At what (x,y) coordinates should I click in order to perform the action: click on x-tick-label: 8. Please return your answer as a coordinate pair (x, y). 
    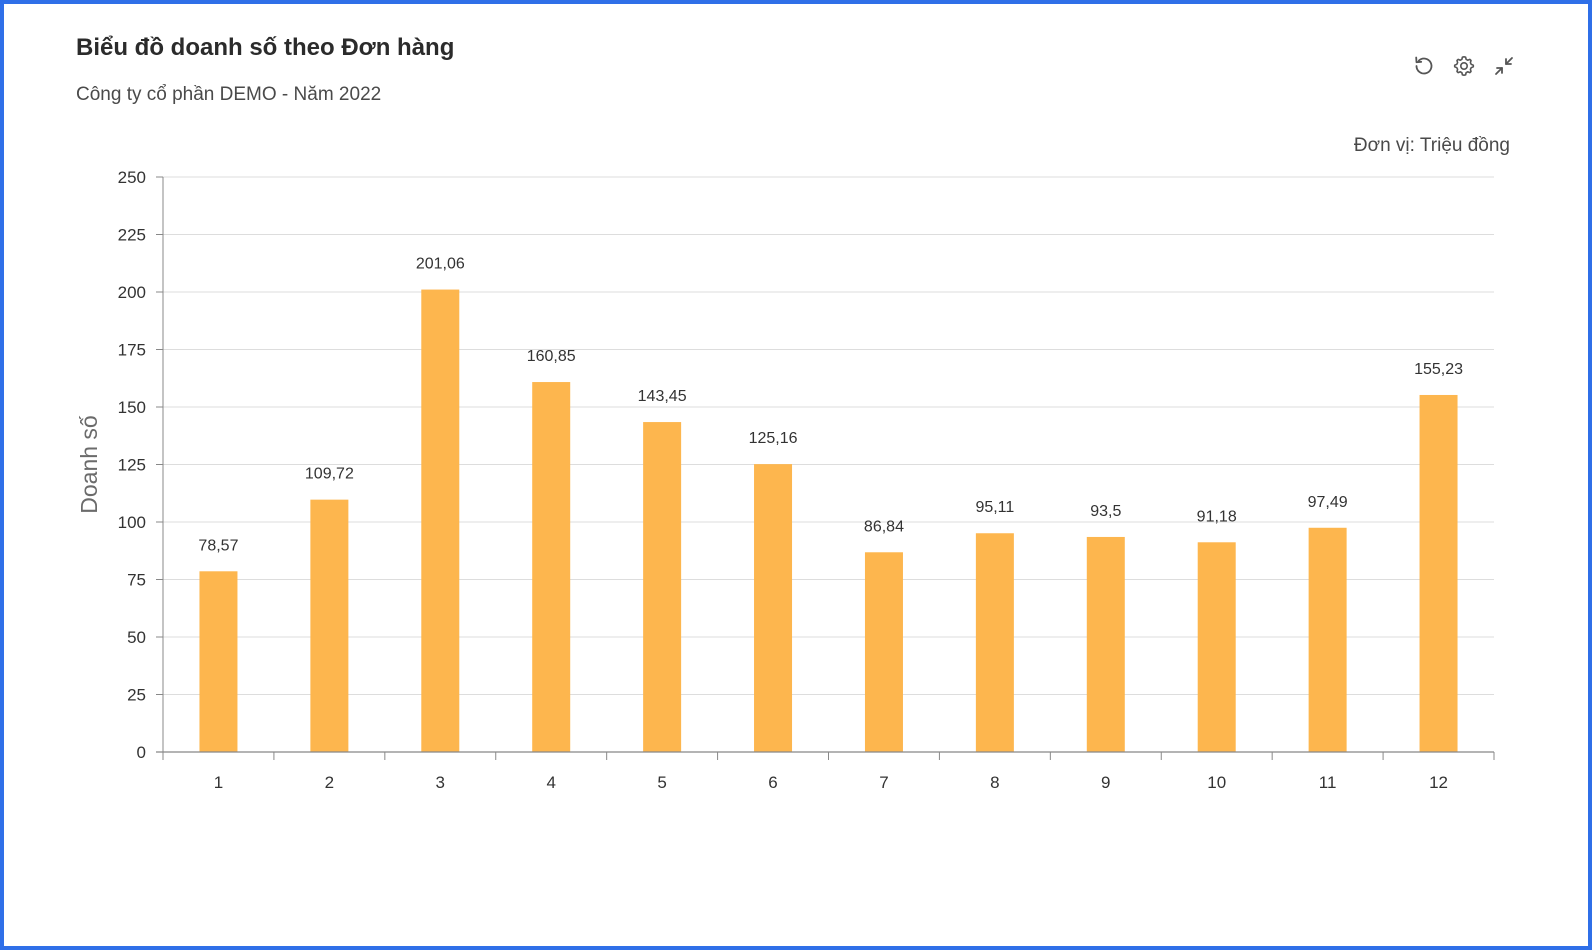
    Looking at the image, I should click on (994, 782).